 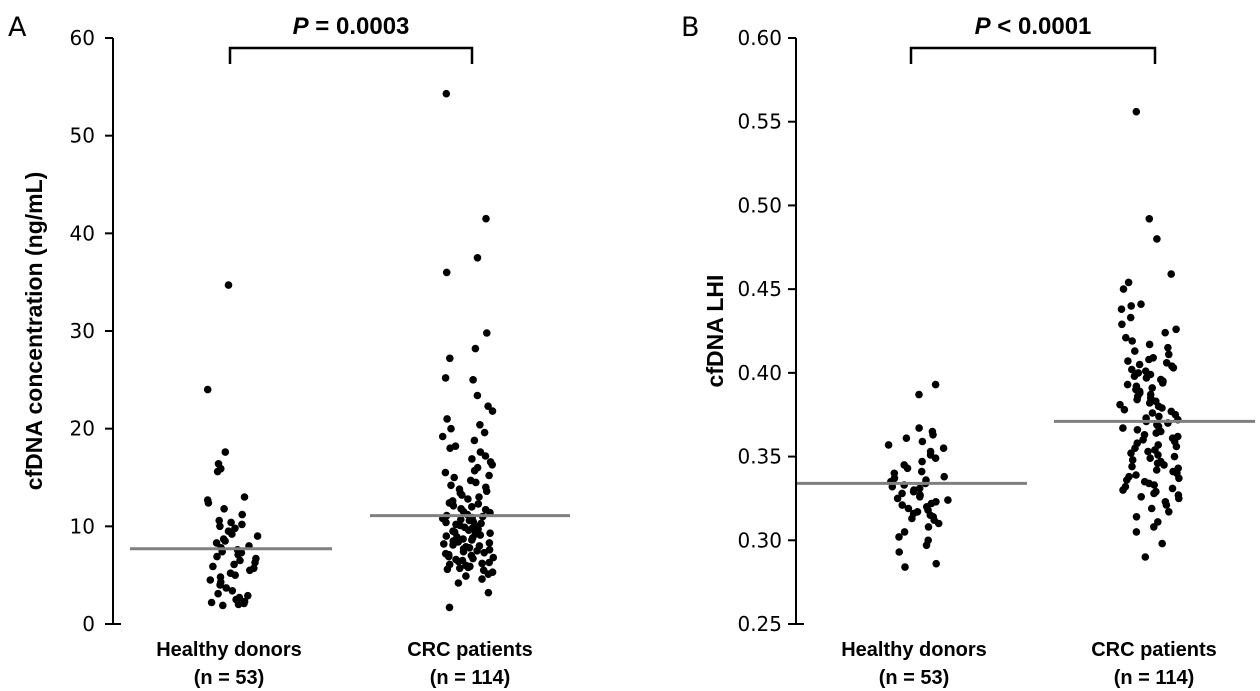 I want to click on significance-bracket, so click(x=1033, y=55).